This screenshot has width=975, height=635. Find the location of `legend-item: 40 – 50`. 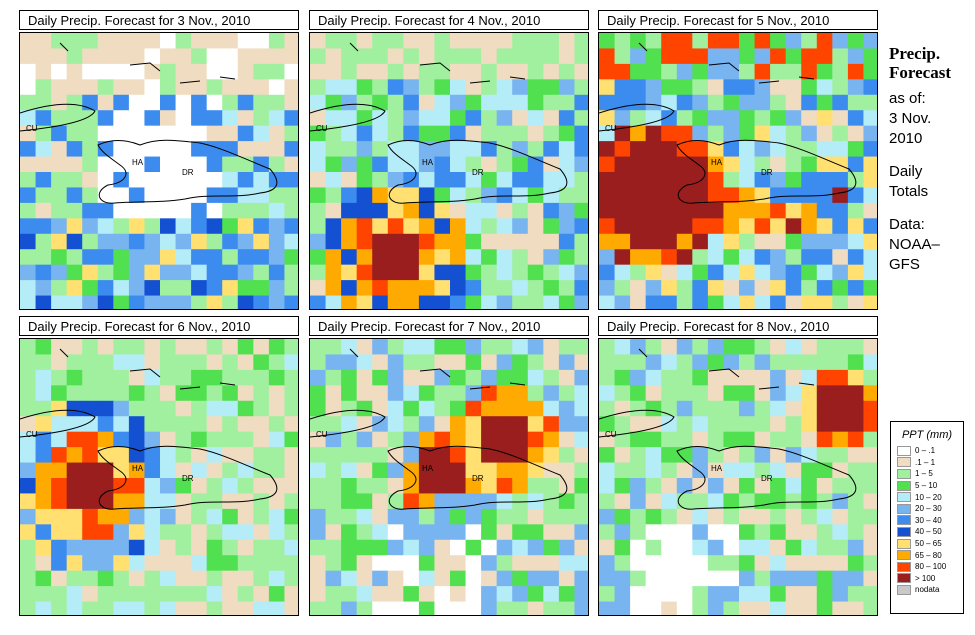

legend-item: 40 – 50 is located at coordinates (927, 532).